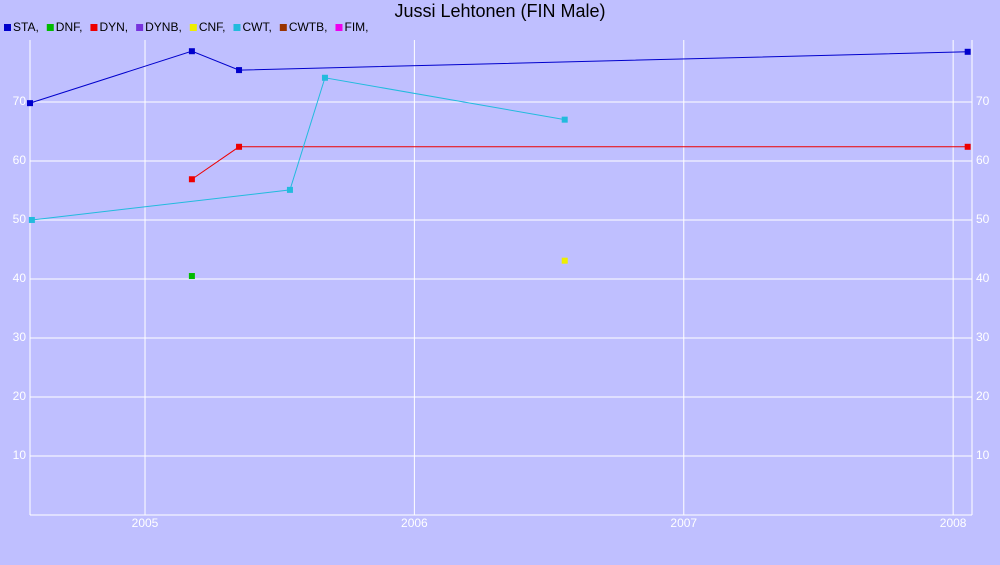  I want to click on y2-tick-label: 30, so click(983, 337).